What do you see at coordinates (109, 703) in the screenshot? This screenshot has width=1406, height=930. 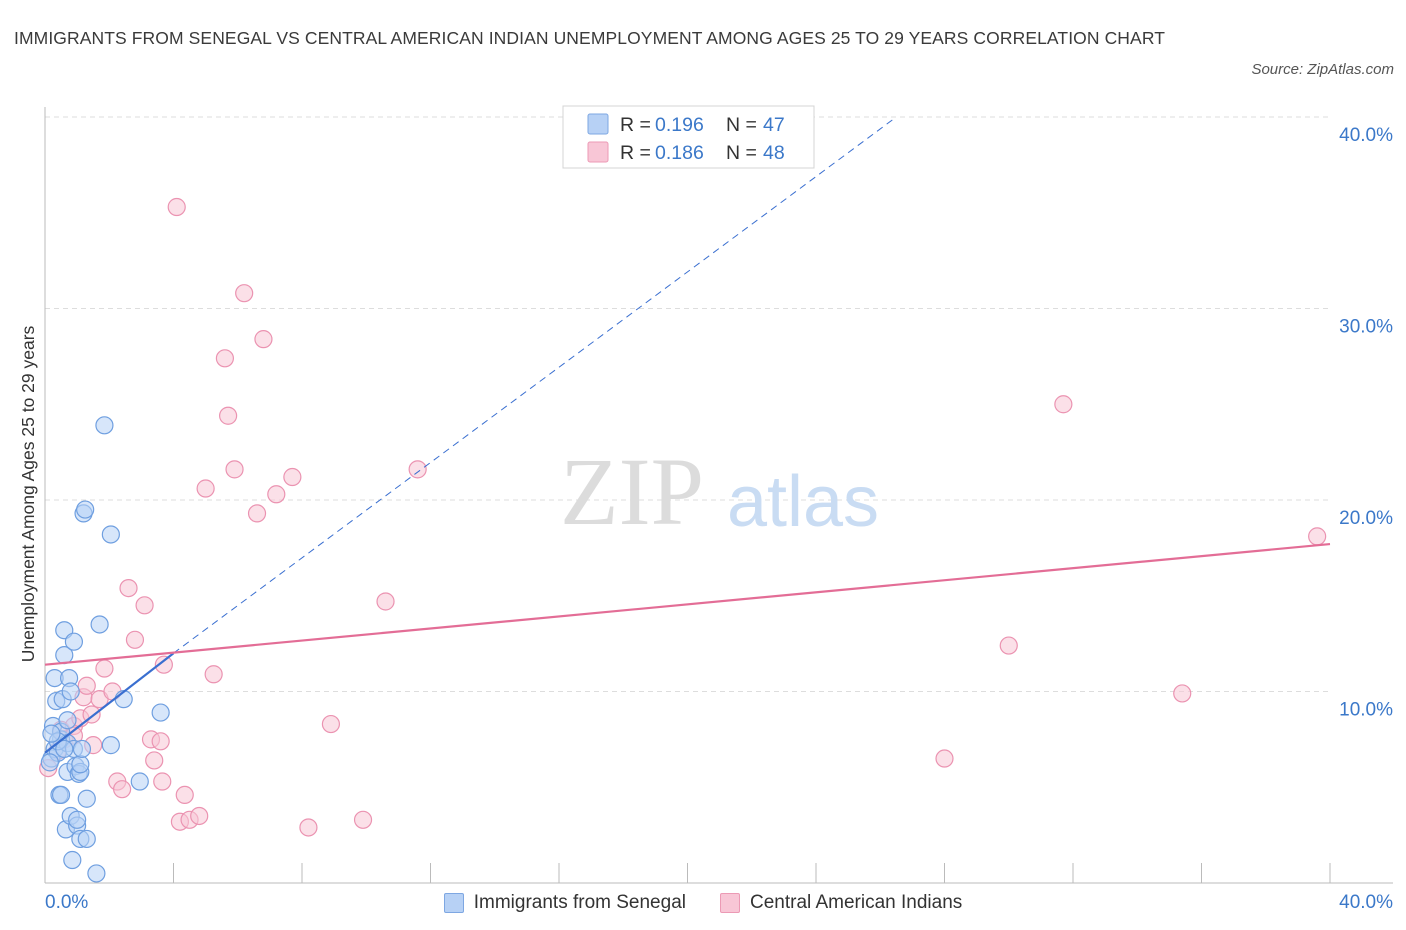 I see `trend-line-senegal` at bounding box center [109, 703].